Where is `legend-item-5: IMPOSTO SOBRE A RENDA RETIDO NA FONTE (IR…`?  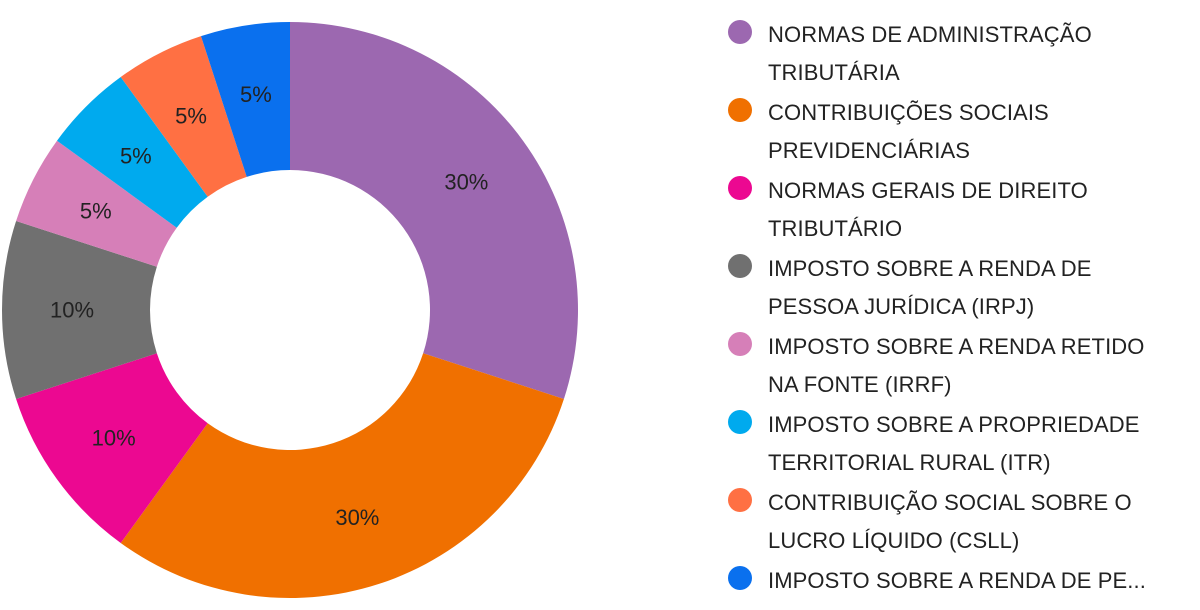
legend-item-5: IMPOSTO SOBRE A RENDA RETIDO NA FONTE (IR… is located at coordinates (960, 367).